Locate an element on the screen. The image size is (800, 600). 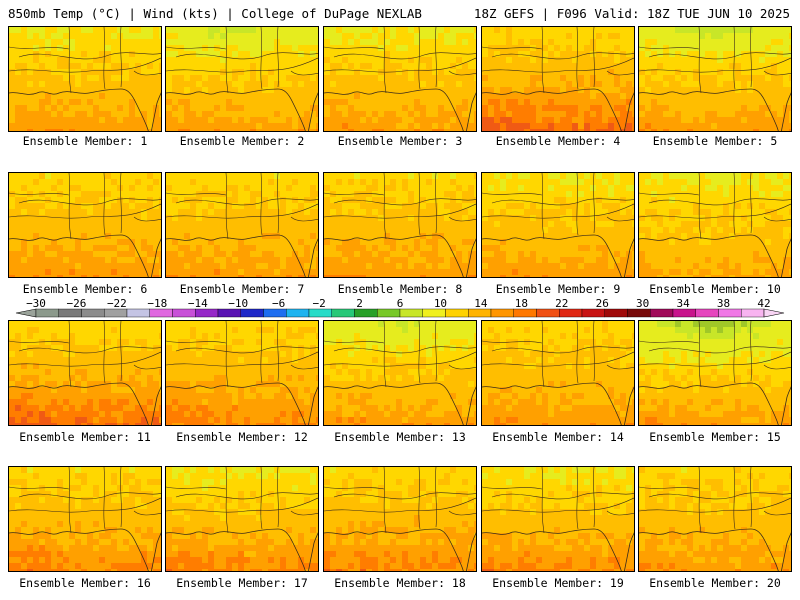
ensemble-member-label: Ensemble Member: 15 is located at coordinates (715, 437).